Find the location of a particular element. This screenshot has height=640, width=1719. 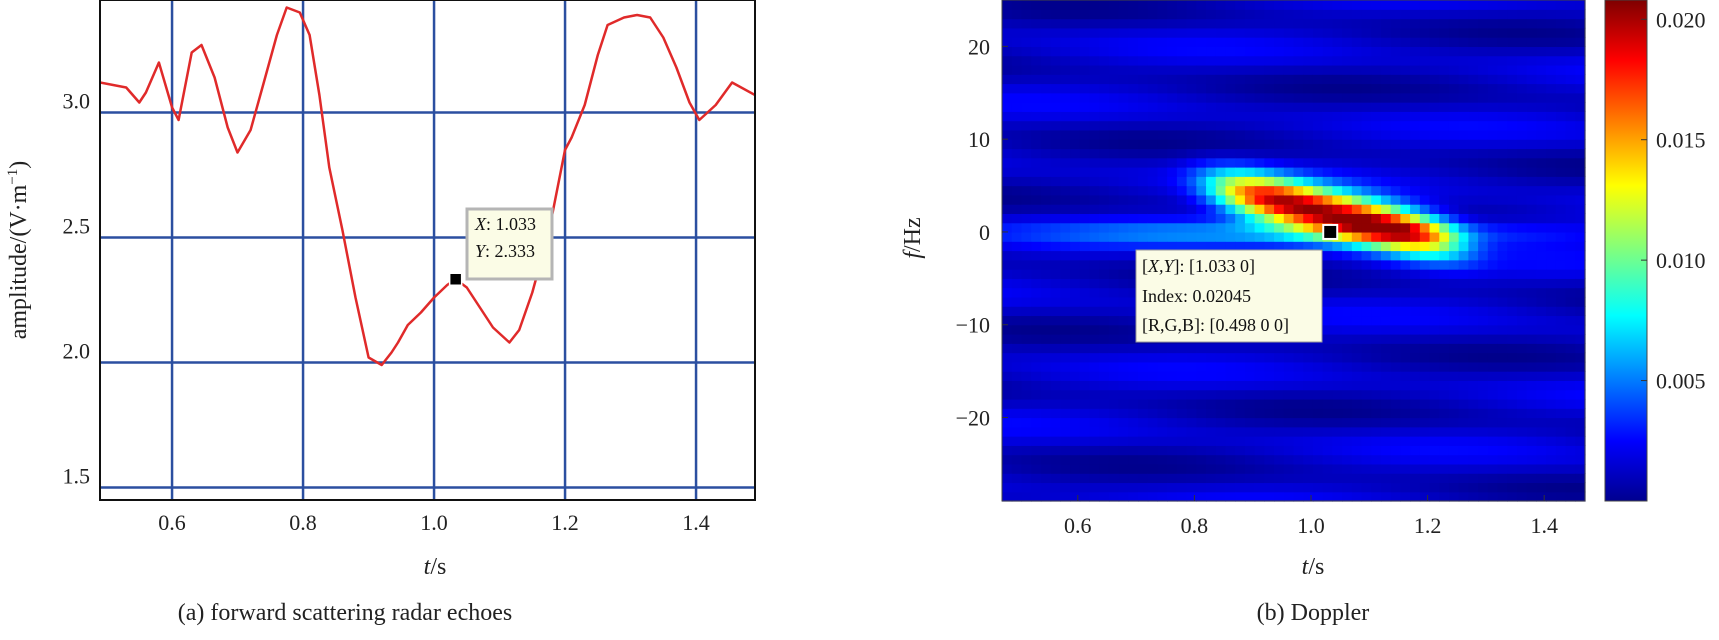

echo-datatip: X: 1.033 Y: 2.333 is located at coordinates (509, 244).